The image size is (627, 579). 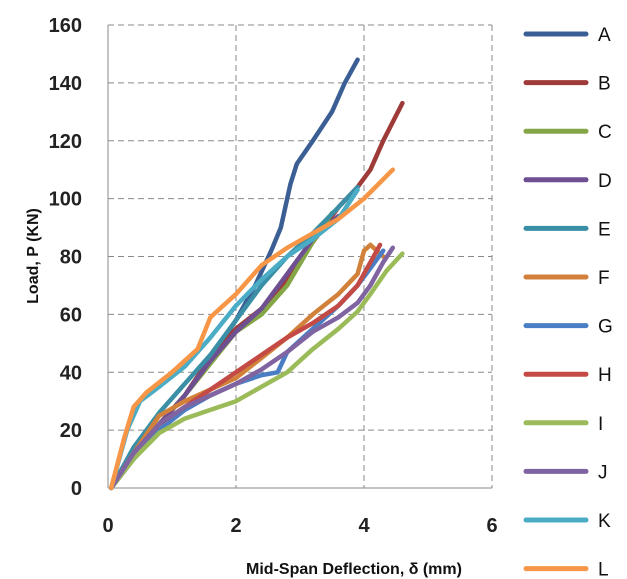 I want to click on x-tick-label: 2, so click(x=235, y=526).